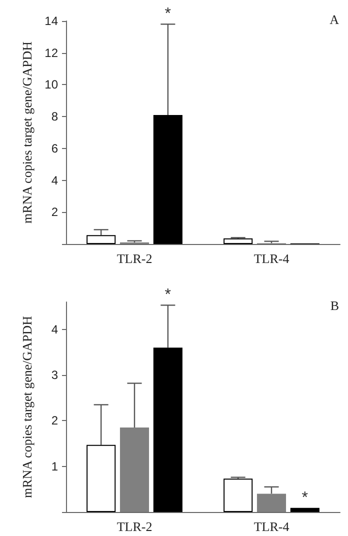 The image size is (348, 536). What do you see at coordinates (51, 85) in the screenshot?
I see `y-tick-label: 10` at bounding box center [51, 85].